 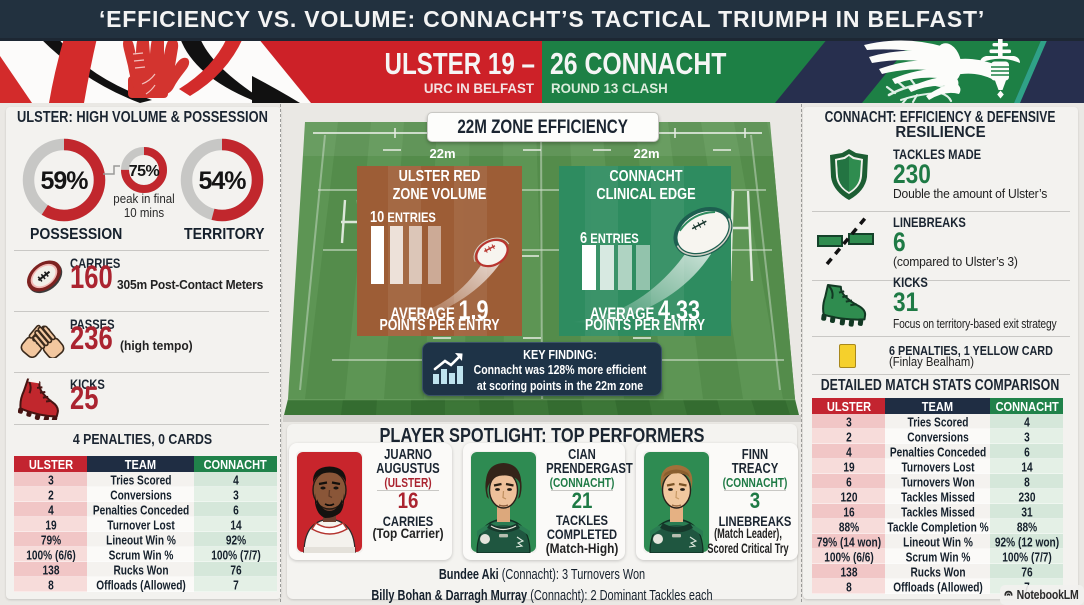 What do you see at coordinates (144, 171) in the screenshot?
I see `svg-text: 75%` at bounding box center [144, 171].